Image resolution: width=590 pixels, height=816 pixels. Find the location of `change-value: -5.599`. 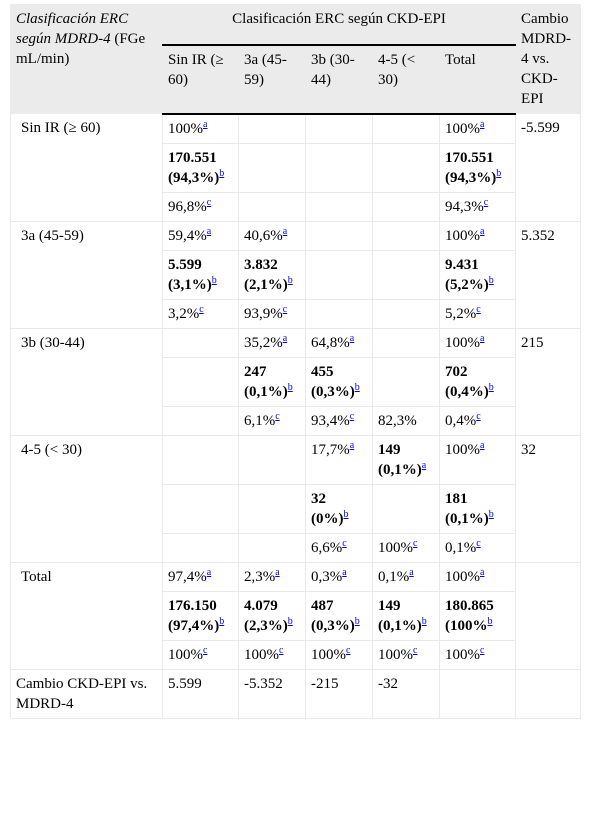

change-value: -5.599 is located at coordinates (540, 128).